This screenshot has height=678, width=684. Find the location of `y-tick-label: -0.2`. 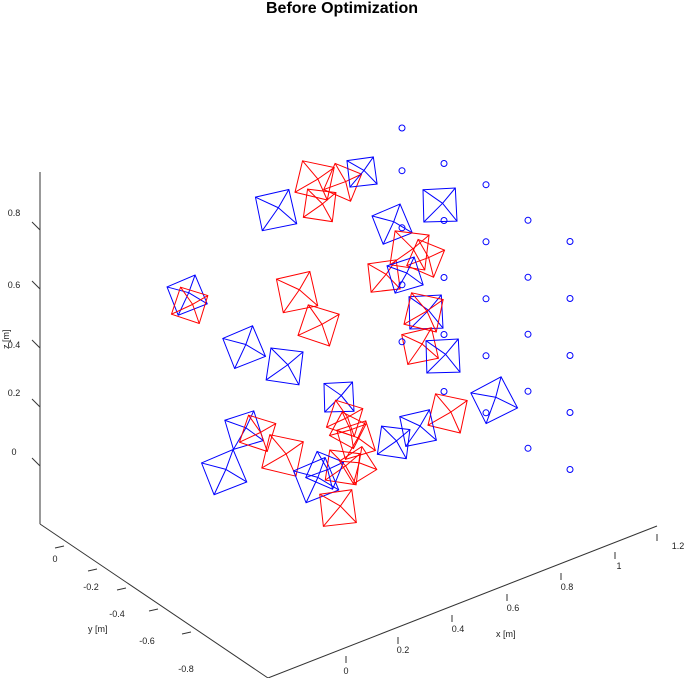

y-tick-label: -0.2 is located at coordinates (91, 587).